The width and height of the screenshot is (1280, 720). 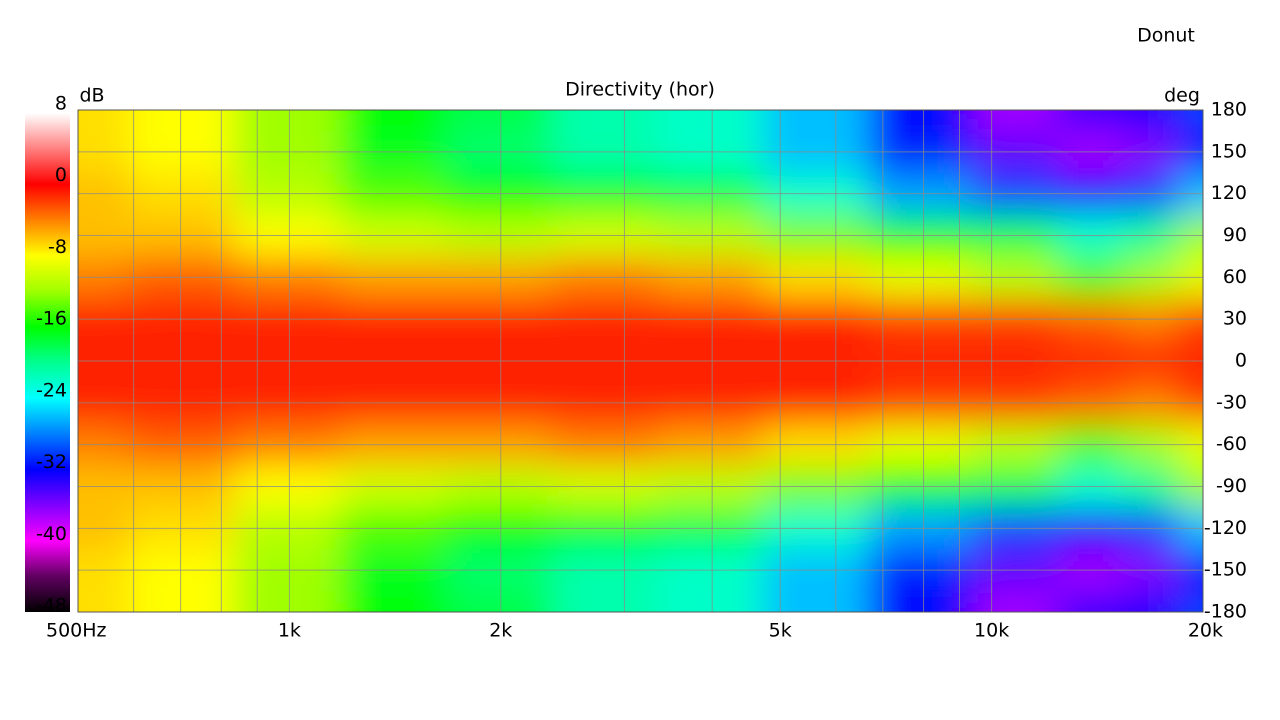 What do you see at coordinates (780, 631) in the screenshot?
I see `x-tick-label: 5k` at bounding box center [780, 631].